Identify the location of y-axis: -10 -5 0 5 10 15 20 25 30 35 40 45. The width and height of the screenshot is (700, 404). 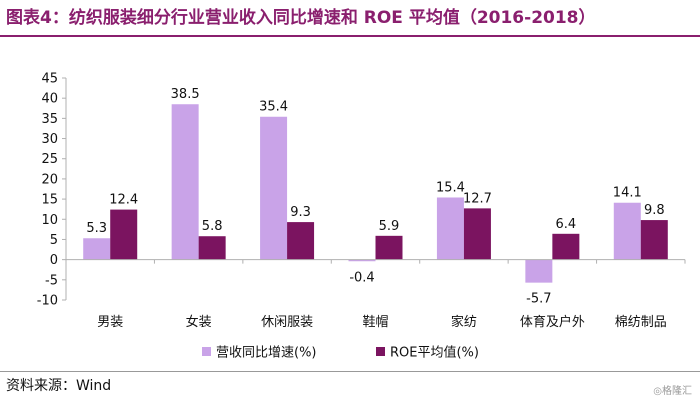
(52, 190).